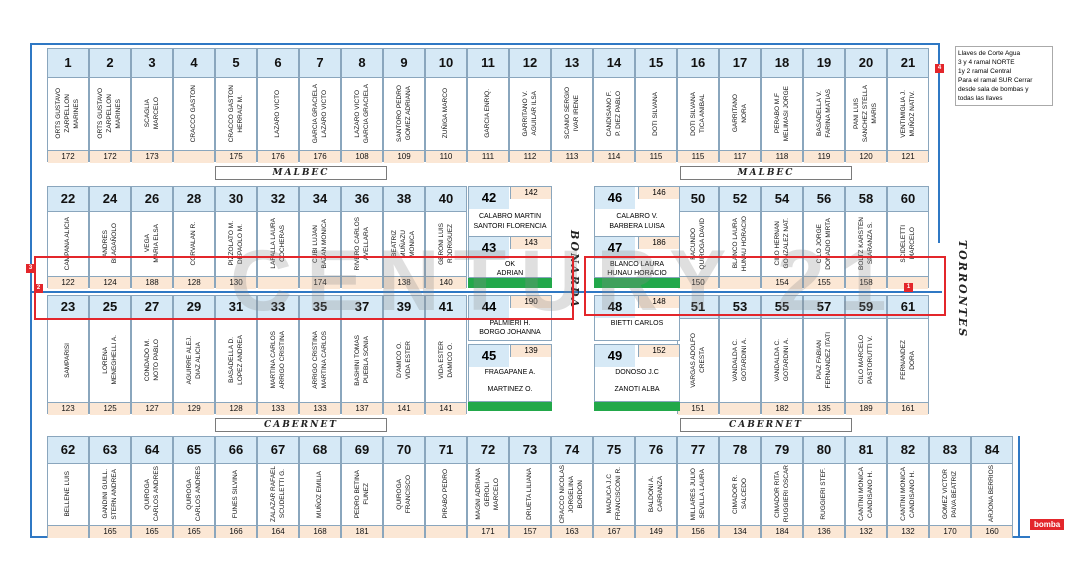  Describe the element at coordinates (614, 487) in the screenshot. I see `lot-75: 75 MADUCA J.C FRANCISCONI R. 167` at that location.